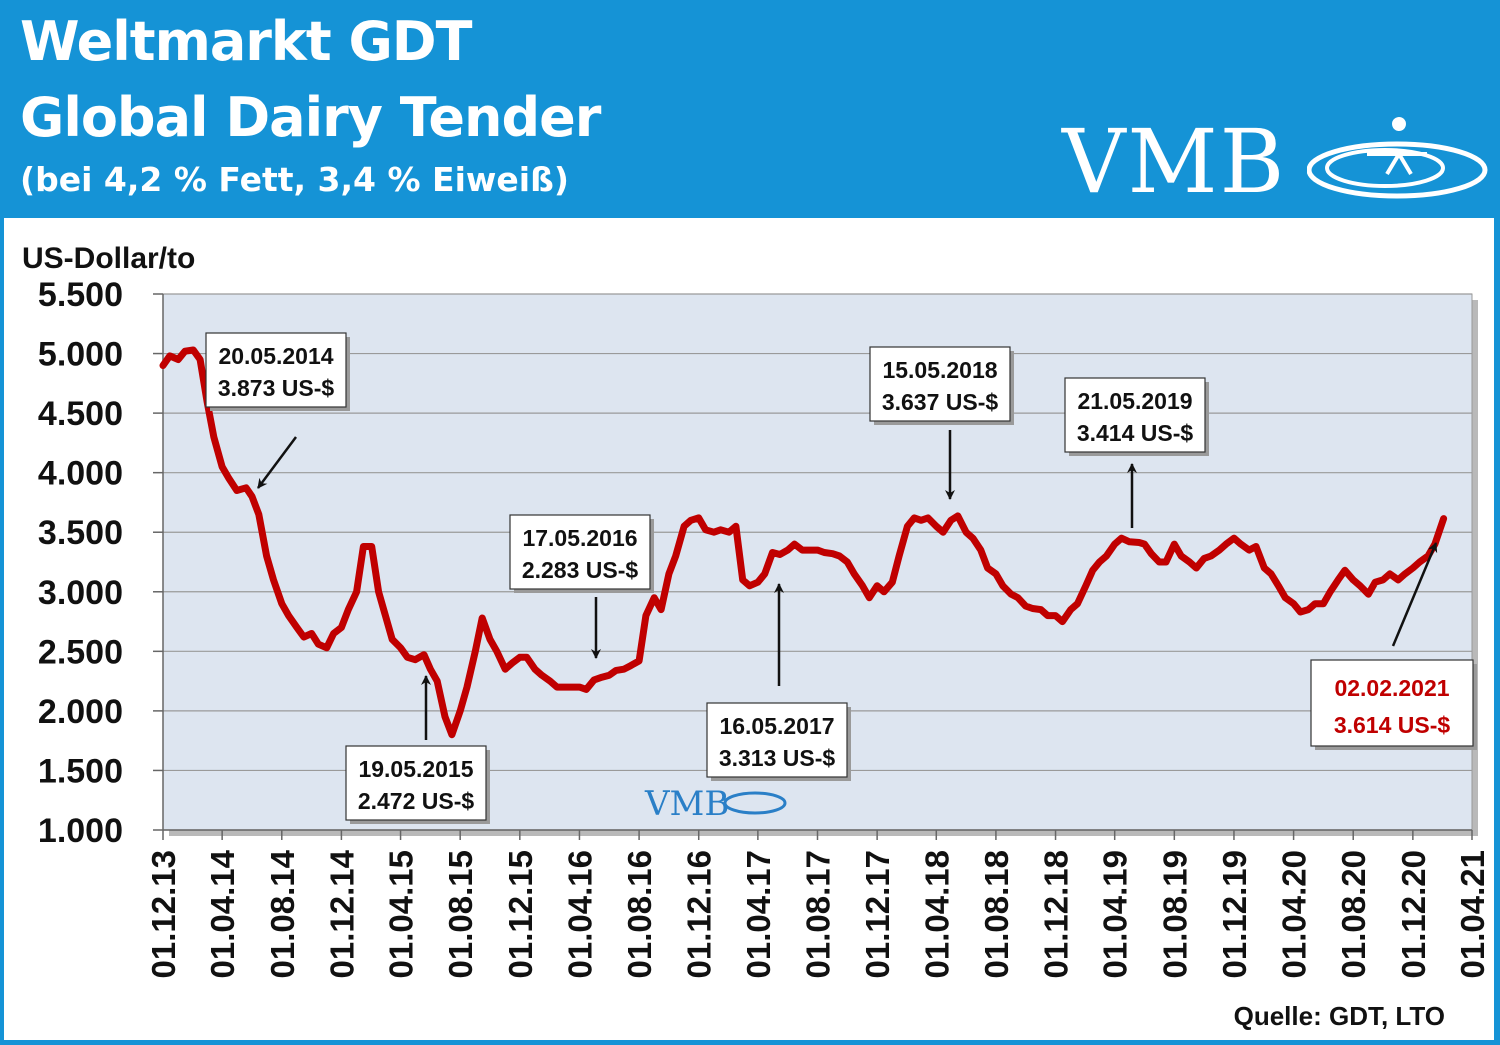  Describe the element at coordinates (80, 355) in the screenshot. I see `y-tick-label: 5.000` at that location.